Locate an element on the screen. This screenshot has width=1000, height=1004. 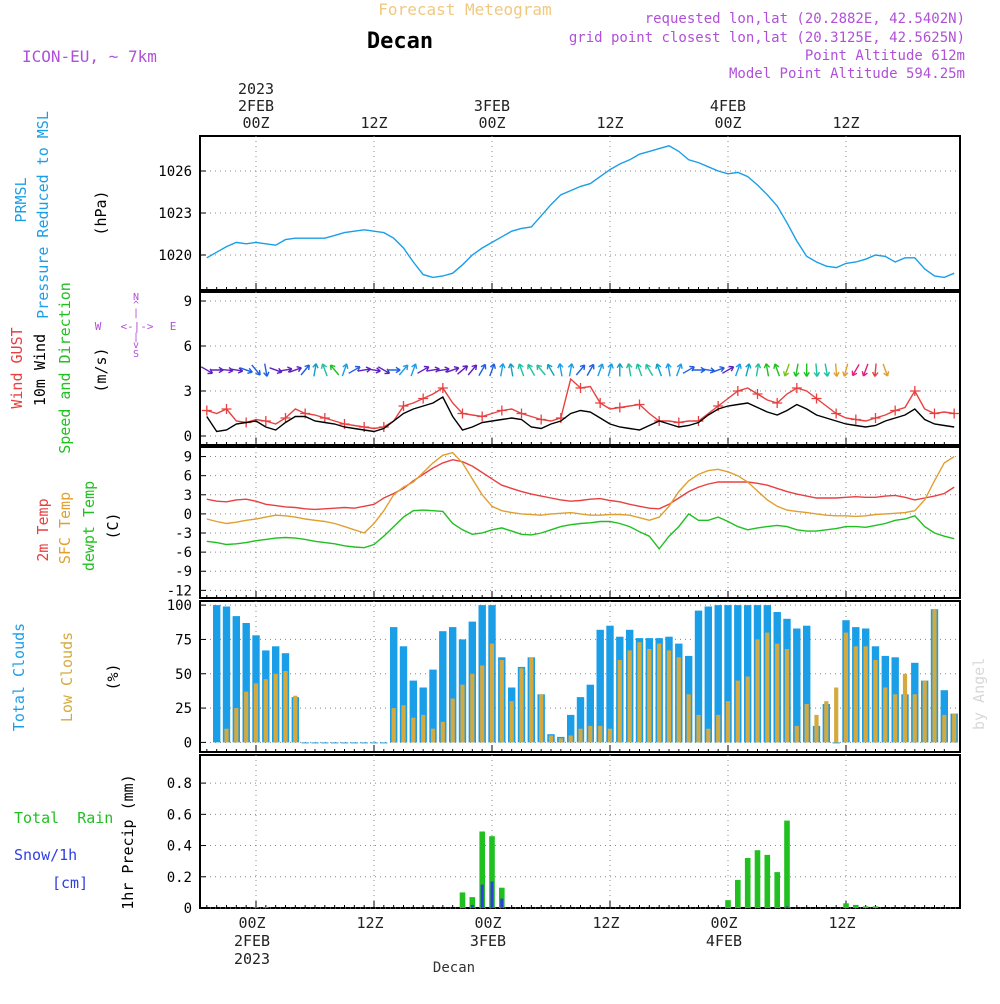
snow-bar is located at coordinates (502, 903).